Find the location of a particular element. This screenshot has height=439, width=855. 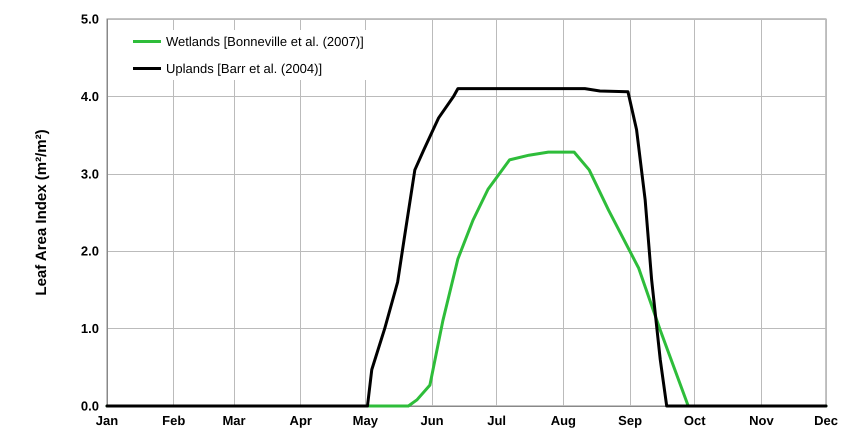

legend-label: Wetlands [Bonneville et al. (2007)] is located at coordinates (265, 41).